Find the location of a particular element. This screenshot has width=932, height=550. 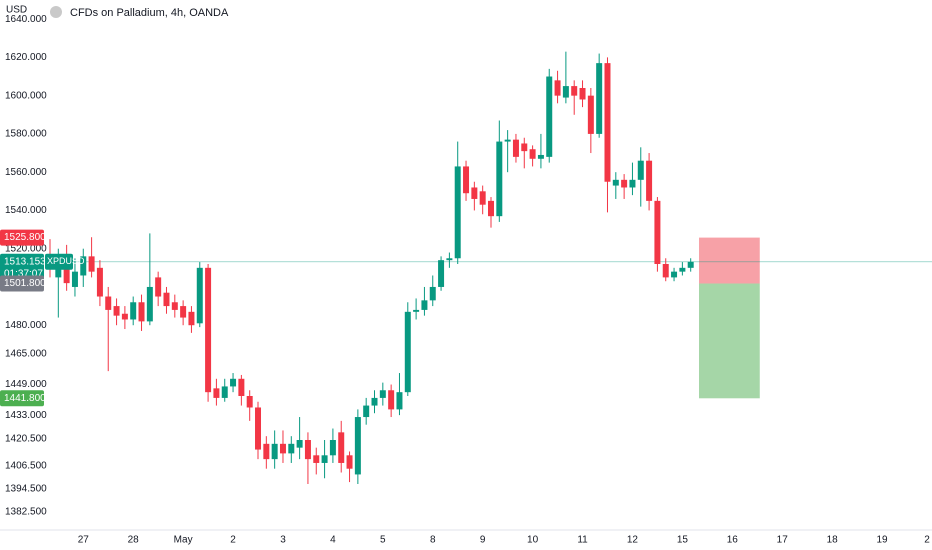

y-tick-label: 1406.500 is located at coordinates (26, 465).